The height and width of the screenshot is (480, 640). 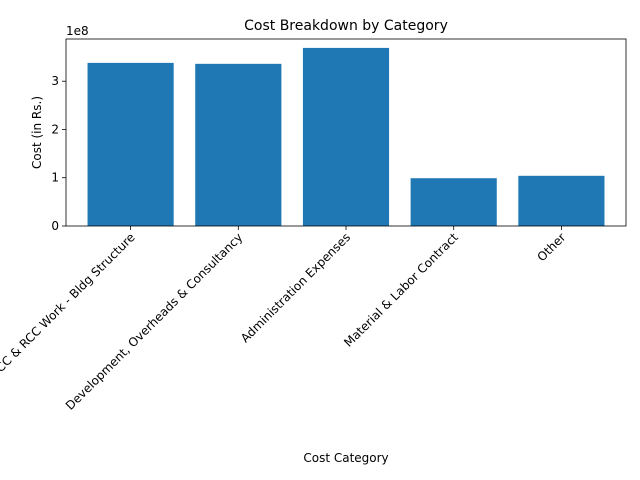 What do you see at coordinates (55, 226) in the screenshot?
I see `y-tick-label: 0` at bounding box center [55, 226].